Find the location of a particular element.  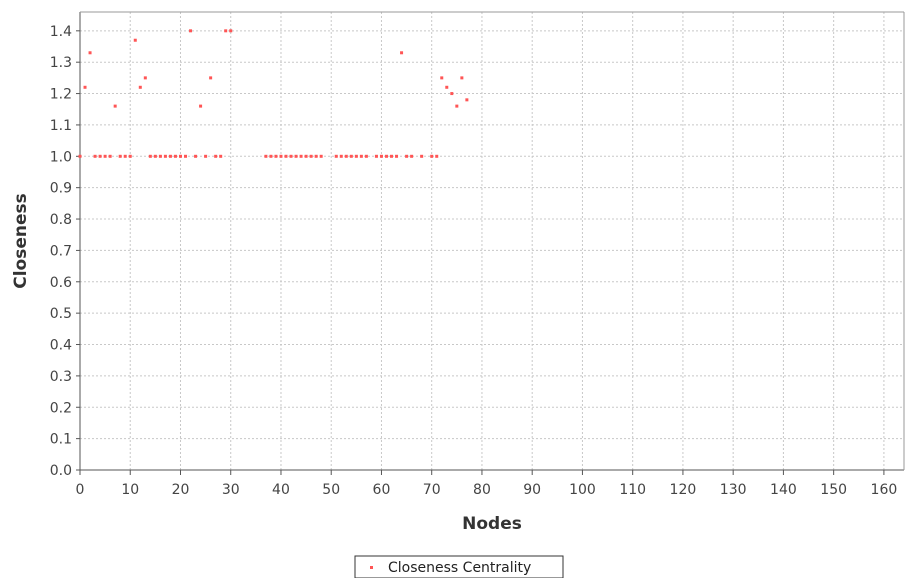

y-tick-label: 0.7 is located at coordinates (61, 251).